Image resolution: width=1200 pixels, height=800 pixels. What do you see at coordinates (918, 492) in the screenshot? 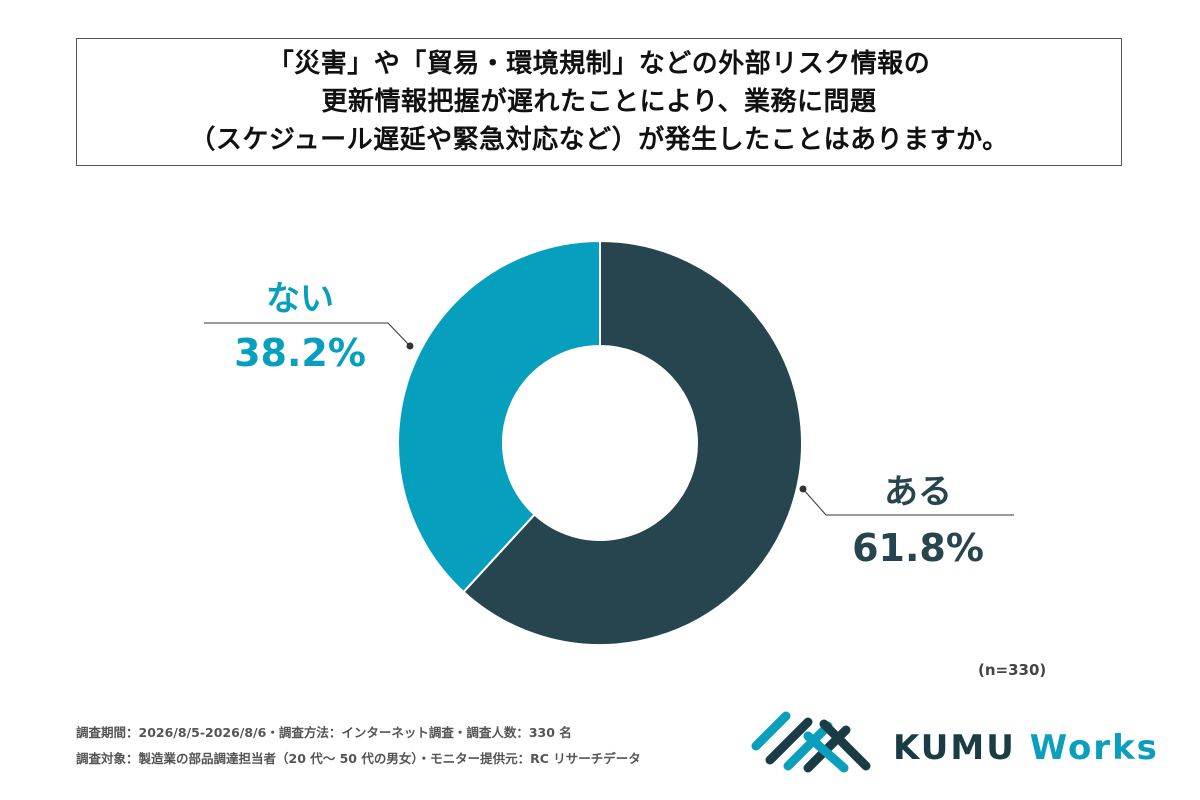
I see `slice-label-0: ある` at bounding box center [918, 492].